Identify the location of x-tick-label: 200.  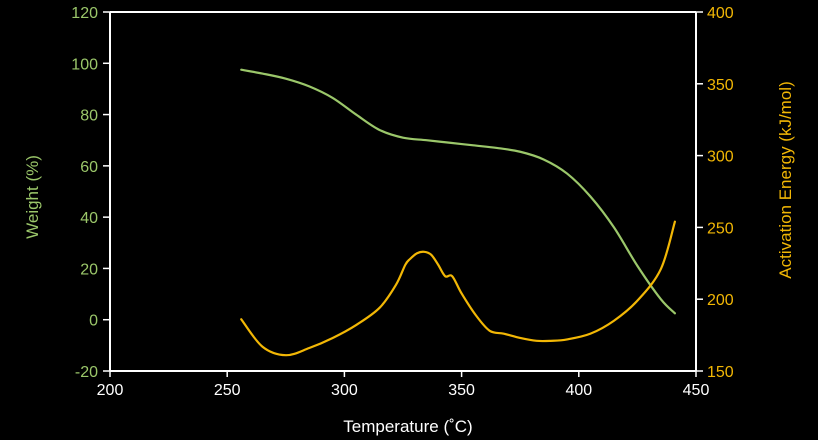
(110, 390).